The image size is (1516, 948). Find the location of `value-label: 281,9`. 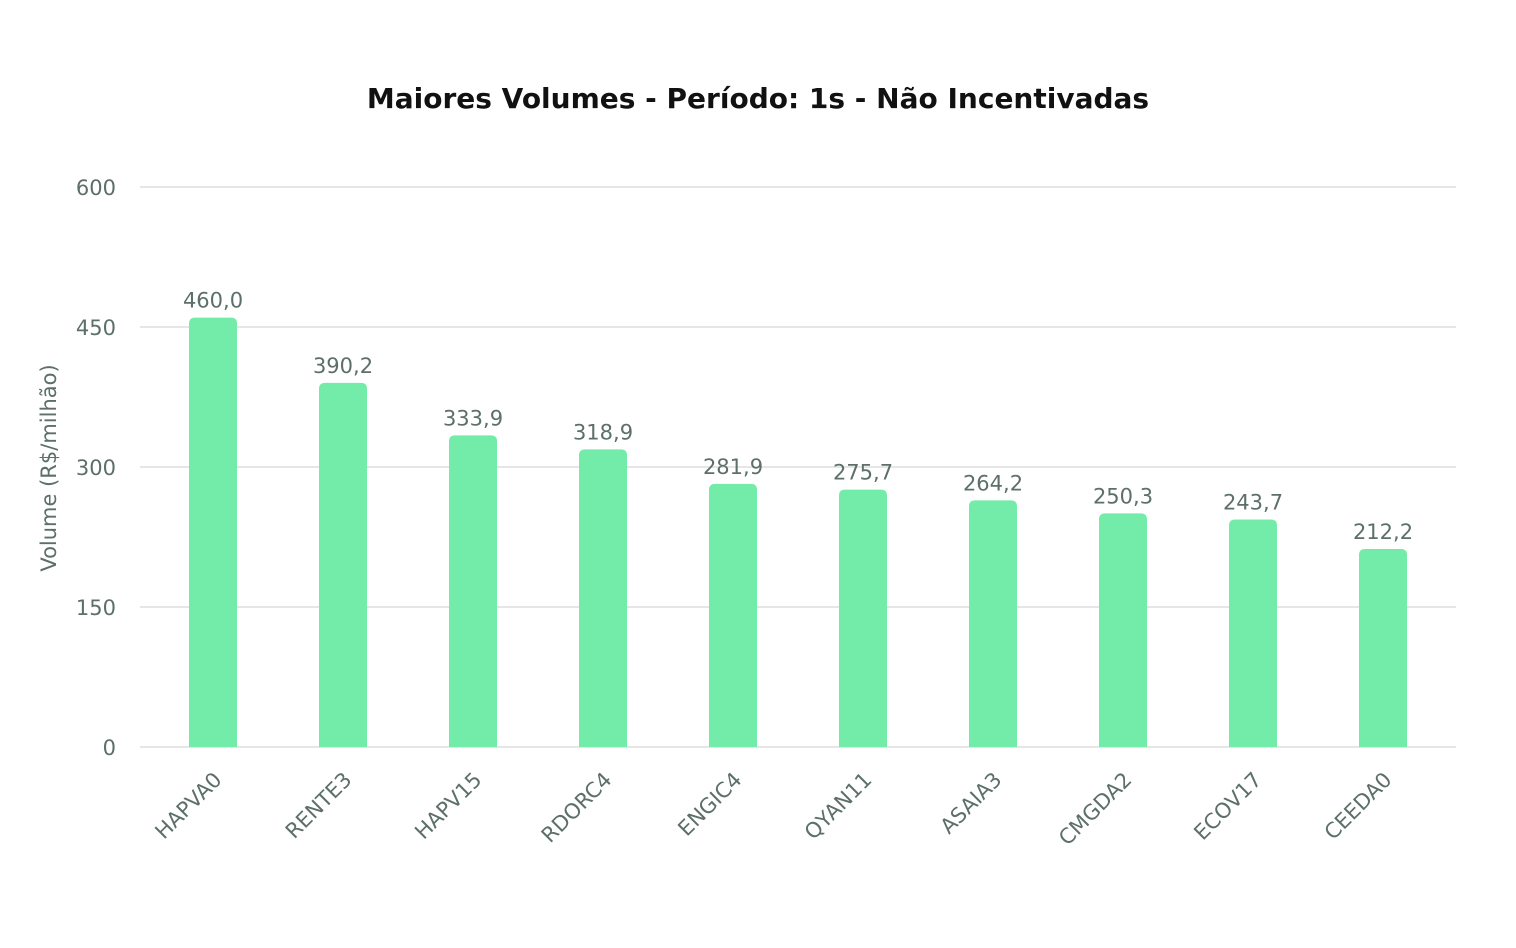

value-label: 281,9 is located at coordinates (733, 467).